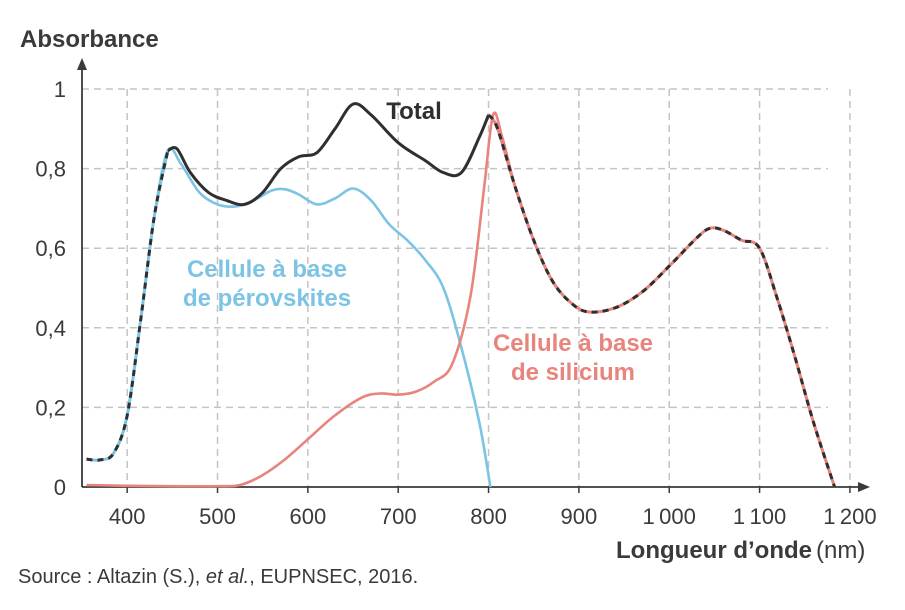 This screenshot has width=905, height=610. Describe the element at coordinates (50, 407) in the screenshot. I see `y-tick-label: 0,2` at that location.